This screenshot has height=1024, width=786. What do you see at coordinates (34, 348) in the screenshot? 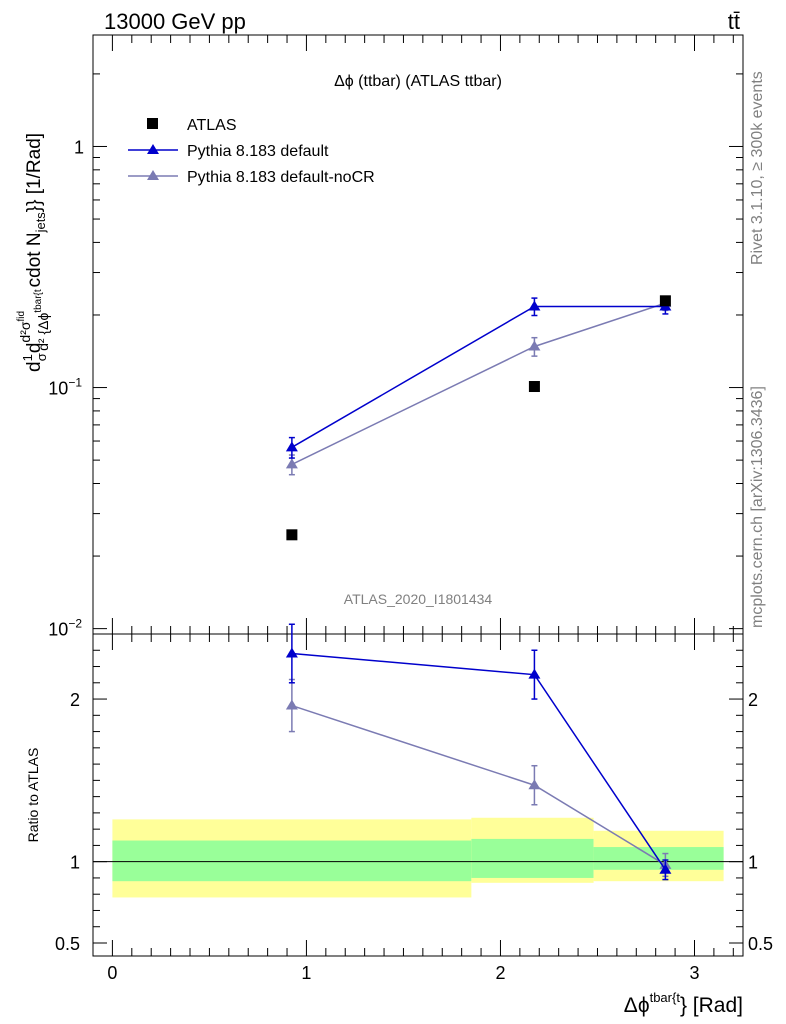
I see `ylabel-d: d` at bounding box center [34, 348].